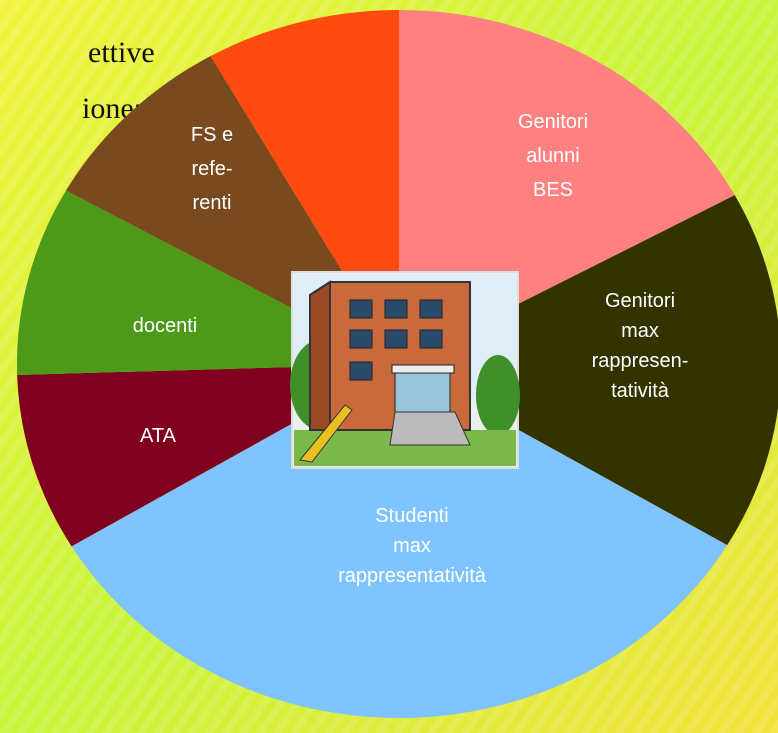 This screenshot has height=733, width=778. Describe the element at coordinates (640, 391) in the screenshot. I see `segment-label: tatività` at that location.